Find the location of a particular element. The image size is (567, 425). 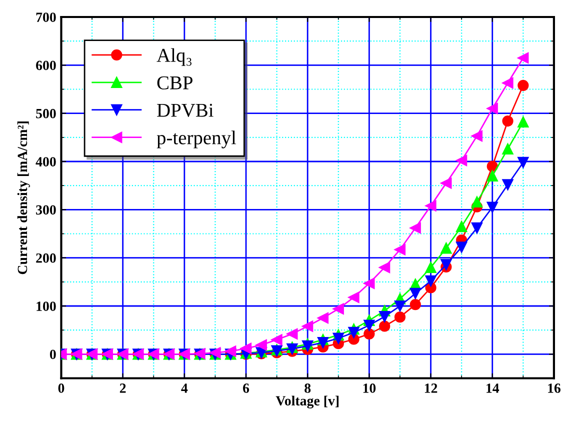

y-tick-label: 300 is located at coordinates (46, 210).